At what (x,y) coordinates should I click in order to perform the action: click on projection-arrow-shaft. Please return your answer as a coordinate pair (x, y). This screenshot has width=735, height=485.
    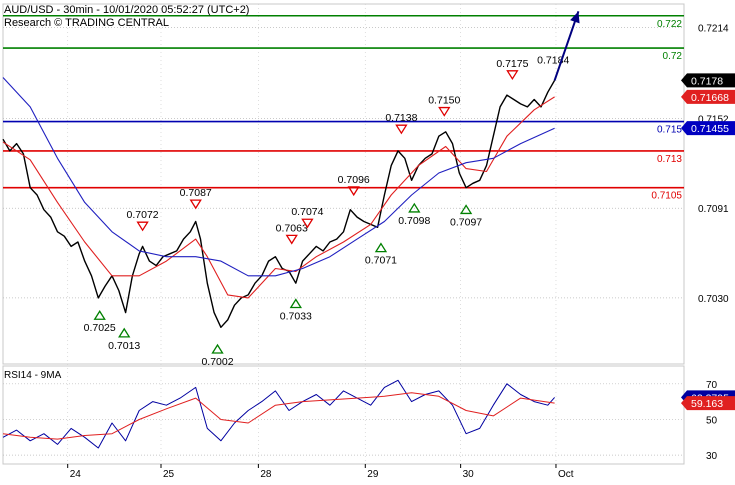
    Looking at the image, I should click on (566, 46).